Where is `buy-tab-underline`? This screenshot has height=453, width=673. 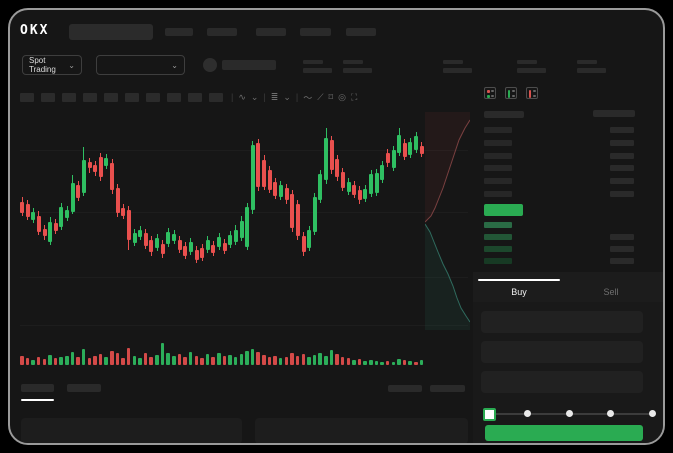
buy-tab-underline is located at coordinates (519, 280).